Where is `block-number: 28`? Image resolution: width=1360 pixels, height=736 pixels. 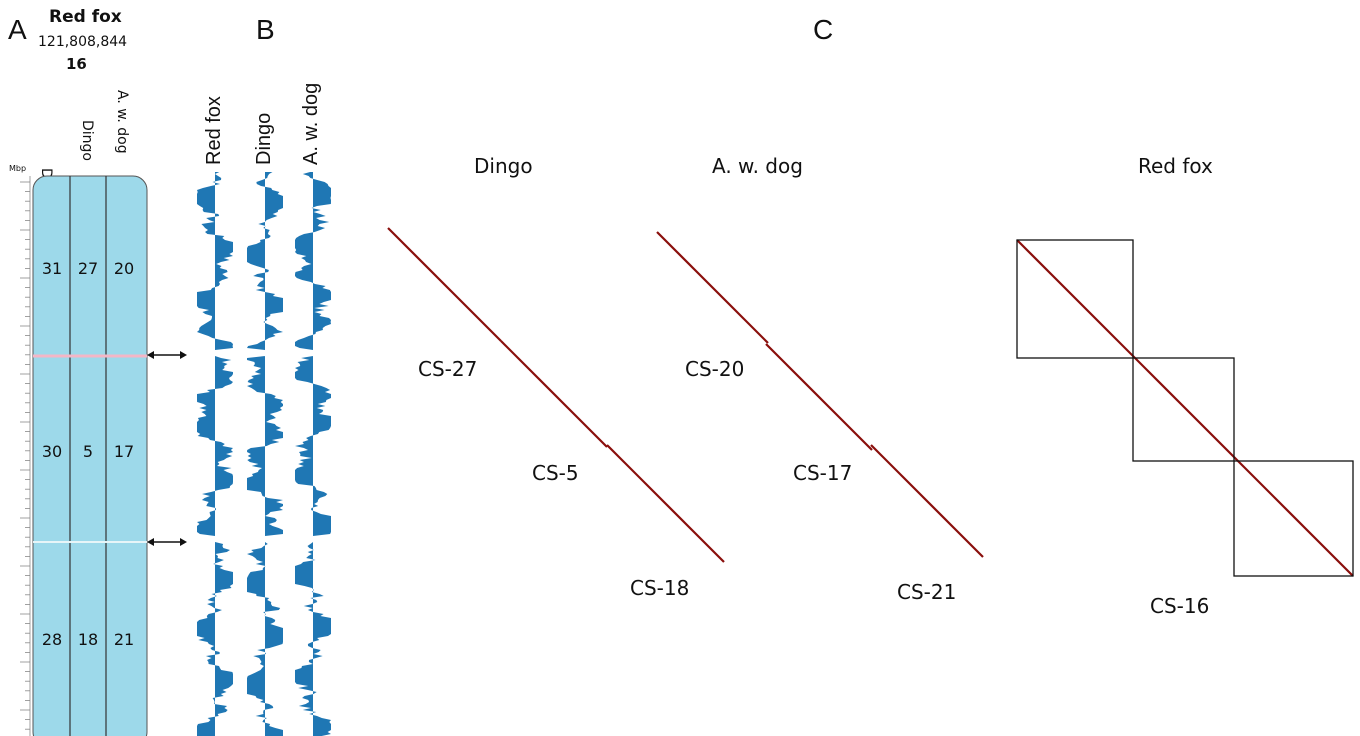
block-number: 28 is located at coordinates (52, 639).